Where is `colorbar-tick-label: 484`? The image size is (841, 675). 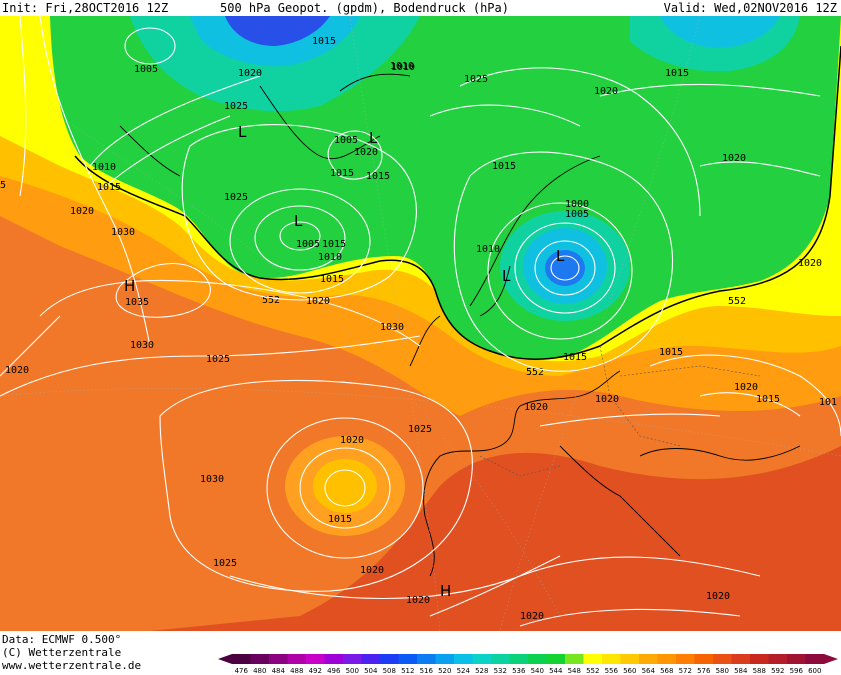
colorbar-tick-label: 484 is located at coordinates (279, 671).